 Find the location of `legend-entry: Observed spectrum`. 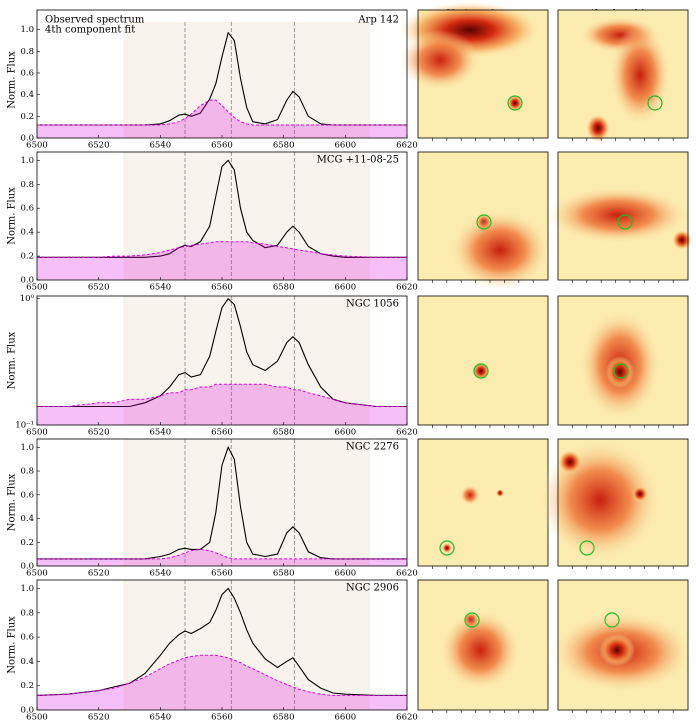

legend-entry: Observed spectrum is located at coordinates (95, 20).